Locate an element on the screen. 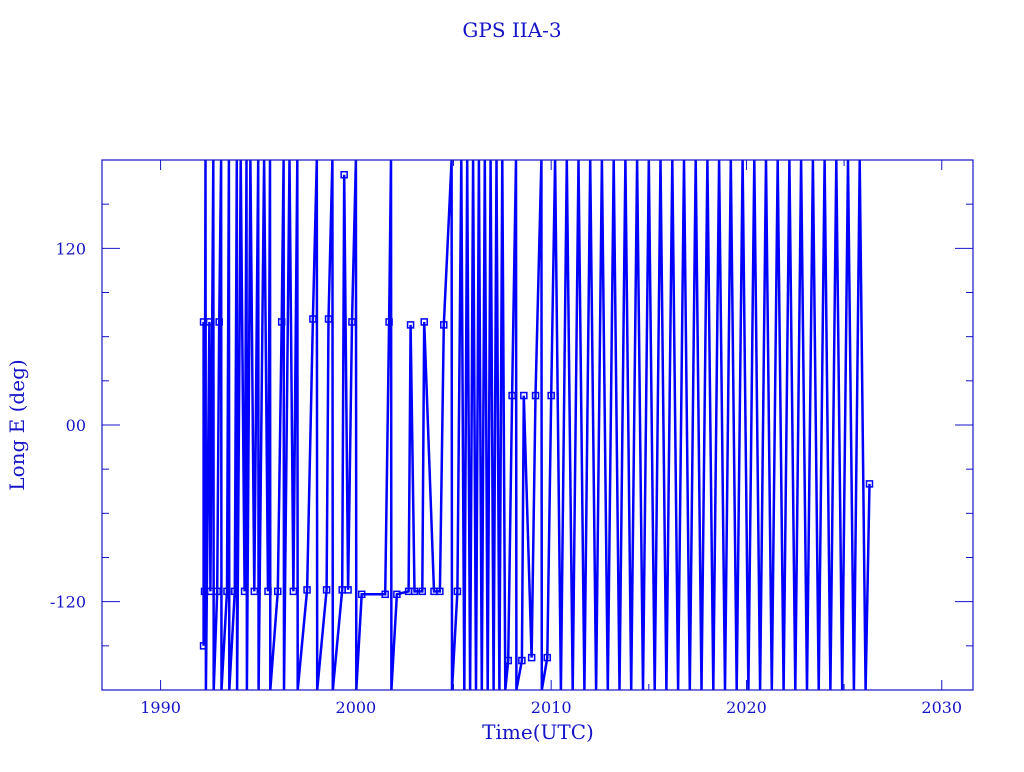  y-tick-label: -120 is located at coordinates (68, 602).